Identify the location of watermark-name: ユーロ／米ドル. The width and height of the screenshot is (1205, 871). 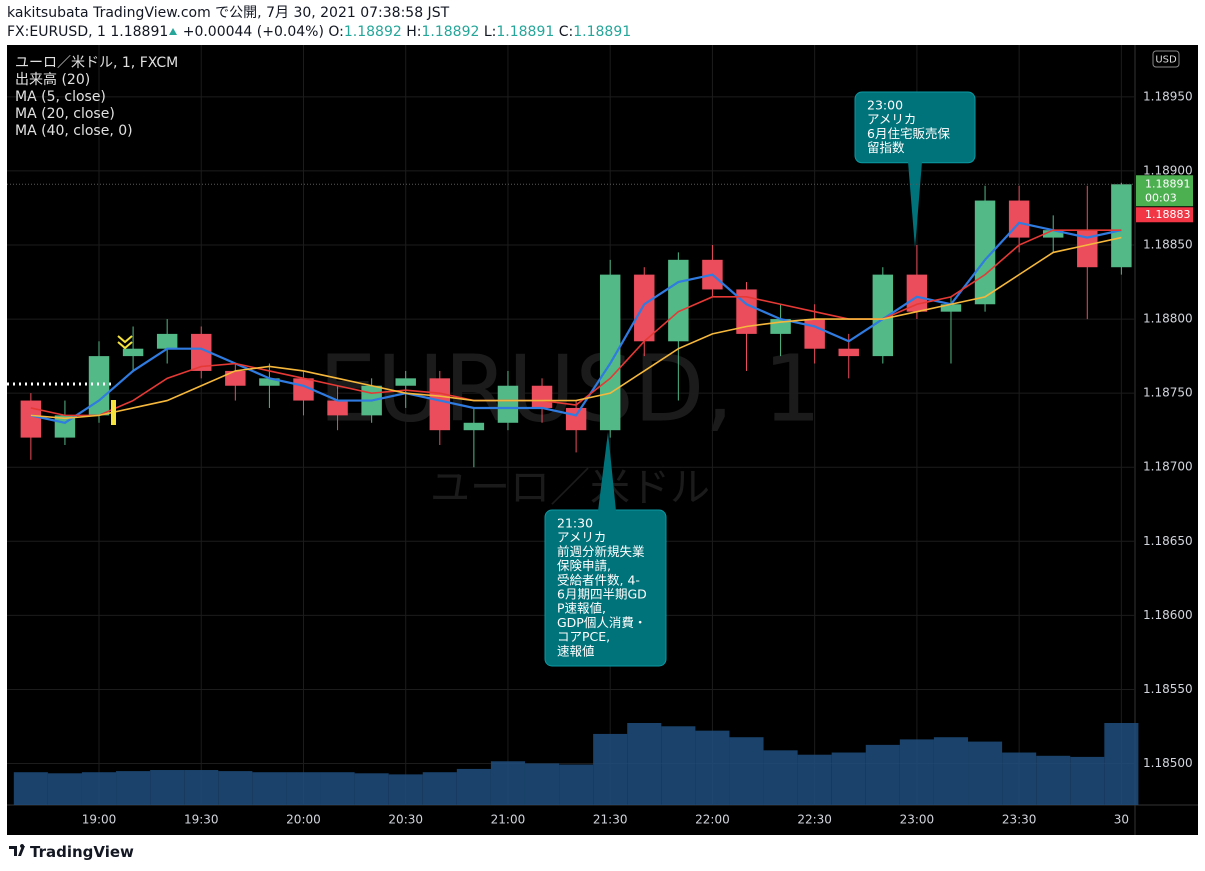
(570, 488).